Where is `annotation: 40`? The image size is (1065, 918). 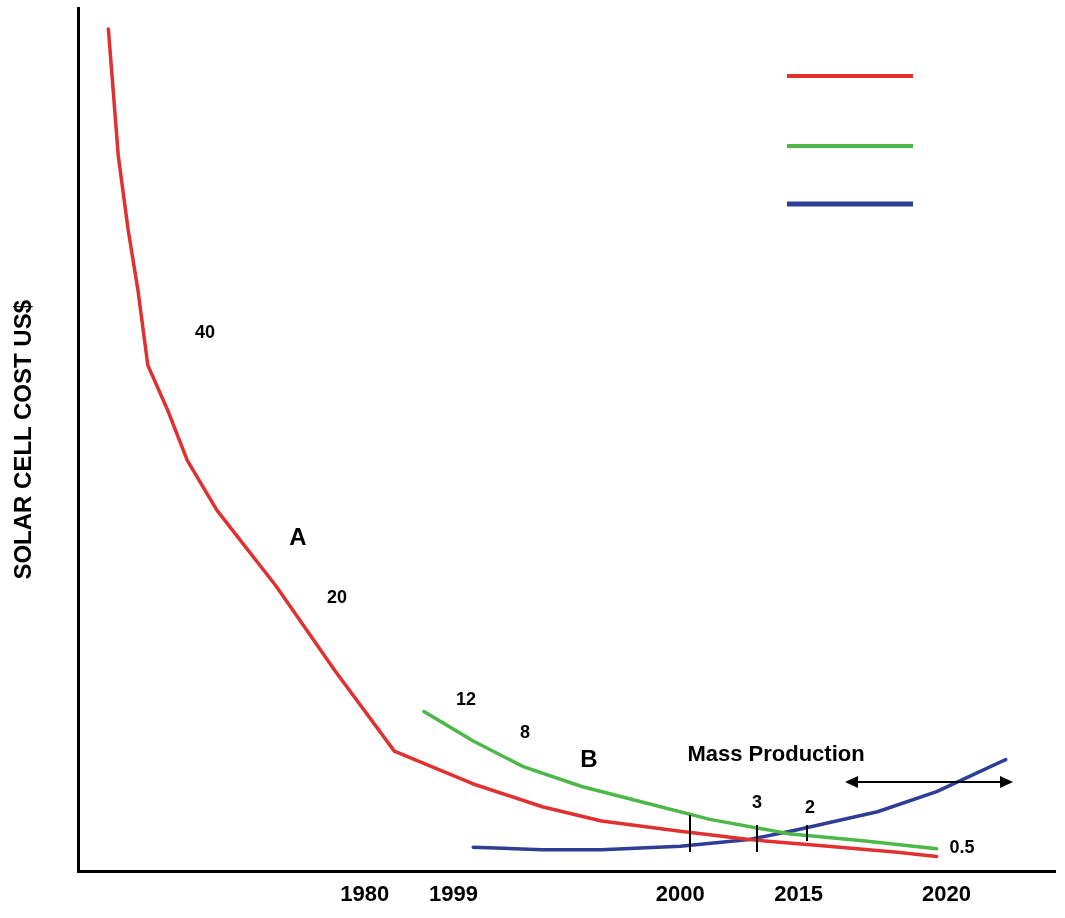
annotation: 40 is located at coordinates (205, 331).